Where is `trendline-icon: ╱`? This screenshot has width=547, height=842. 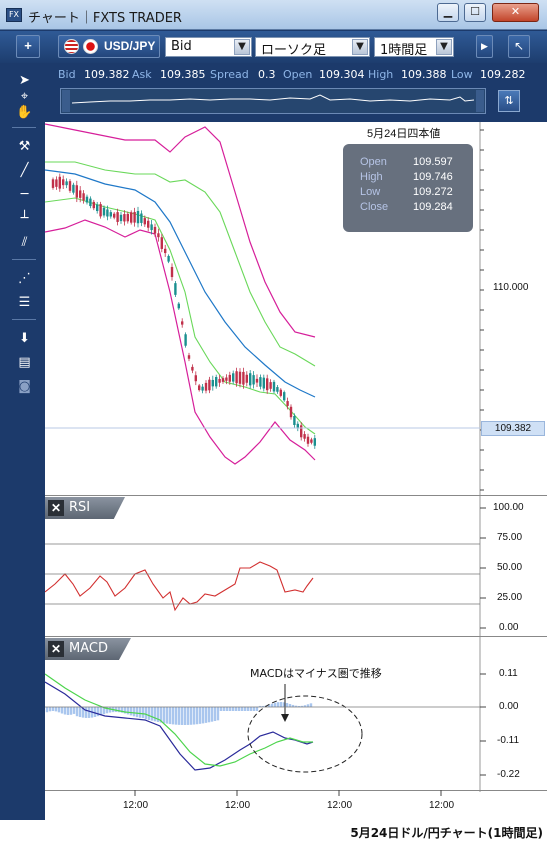 trendline-icon: ╱ is located at coordinates (24, 170).